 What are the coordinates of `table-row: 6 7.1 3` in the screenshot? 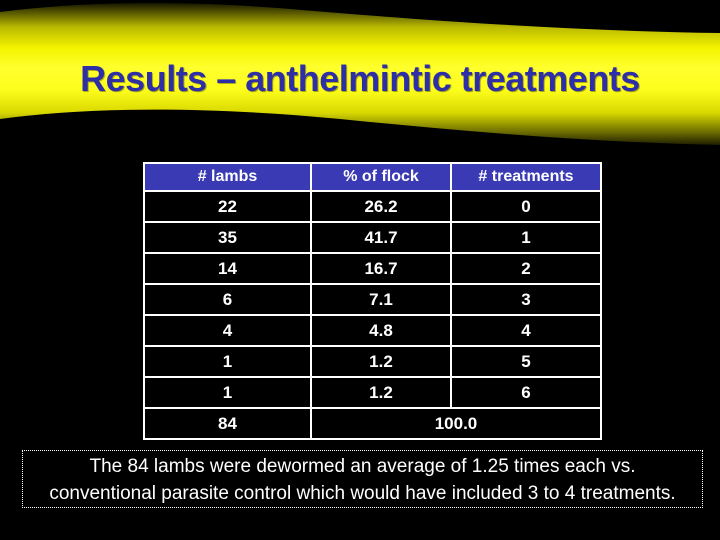 It's located at (372, 299).